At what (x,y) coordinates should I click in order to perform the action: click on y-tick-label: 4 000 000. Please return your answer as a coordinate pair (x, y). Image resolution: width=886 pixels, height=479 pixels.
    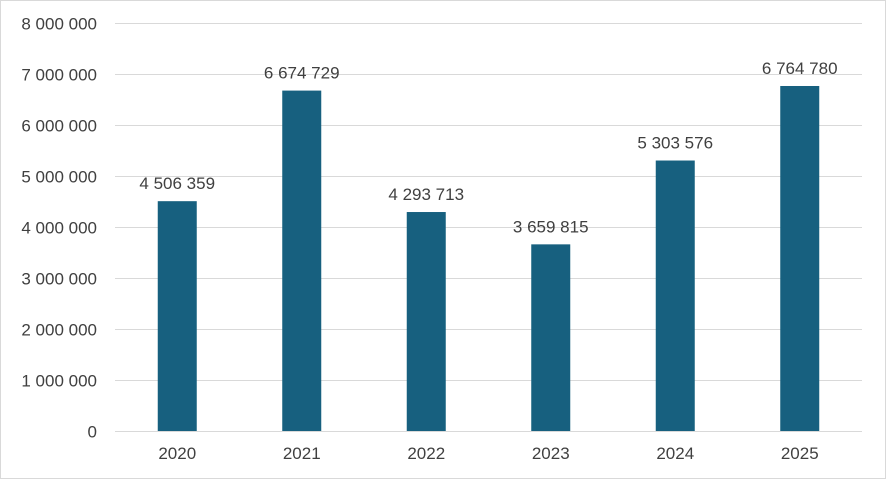
    Looking at the image, I should click on (59, 228).